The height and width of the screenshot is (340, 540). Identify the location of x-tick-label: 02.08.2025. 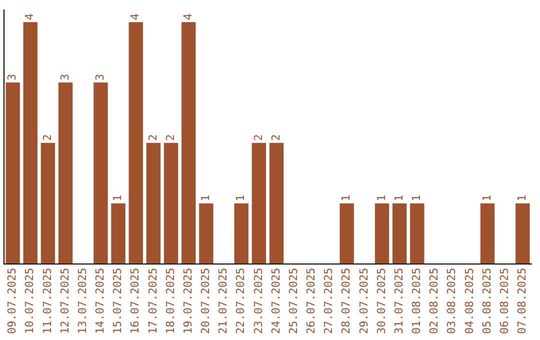
(434, 301).